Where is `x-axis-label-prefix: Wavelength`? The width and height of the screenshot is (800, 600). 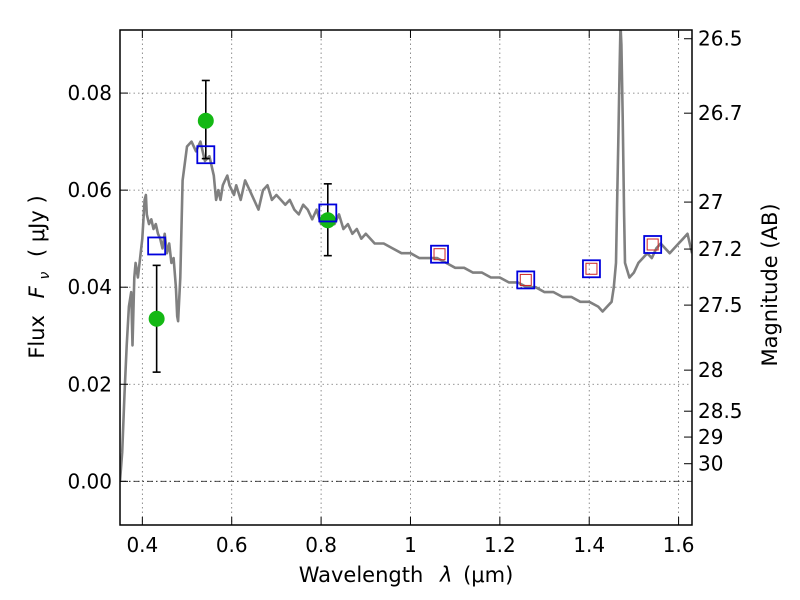 x-axis-label-prefix: Wavelength is located at coordinates (361, 575).